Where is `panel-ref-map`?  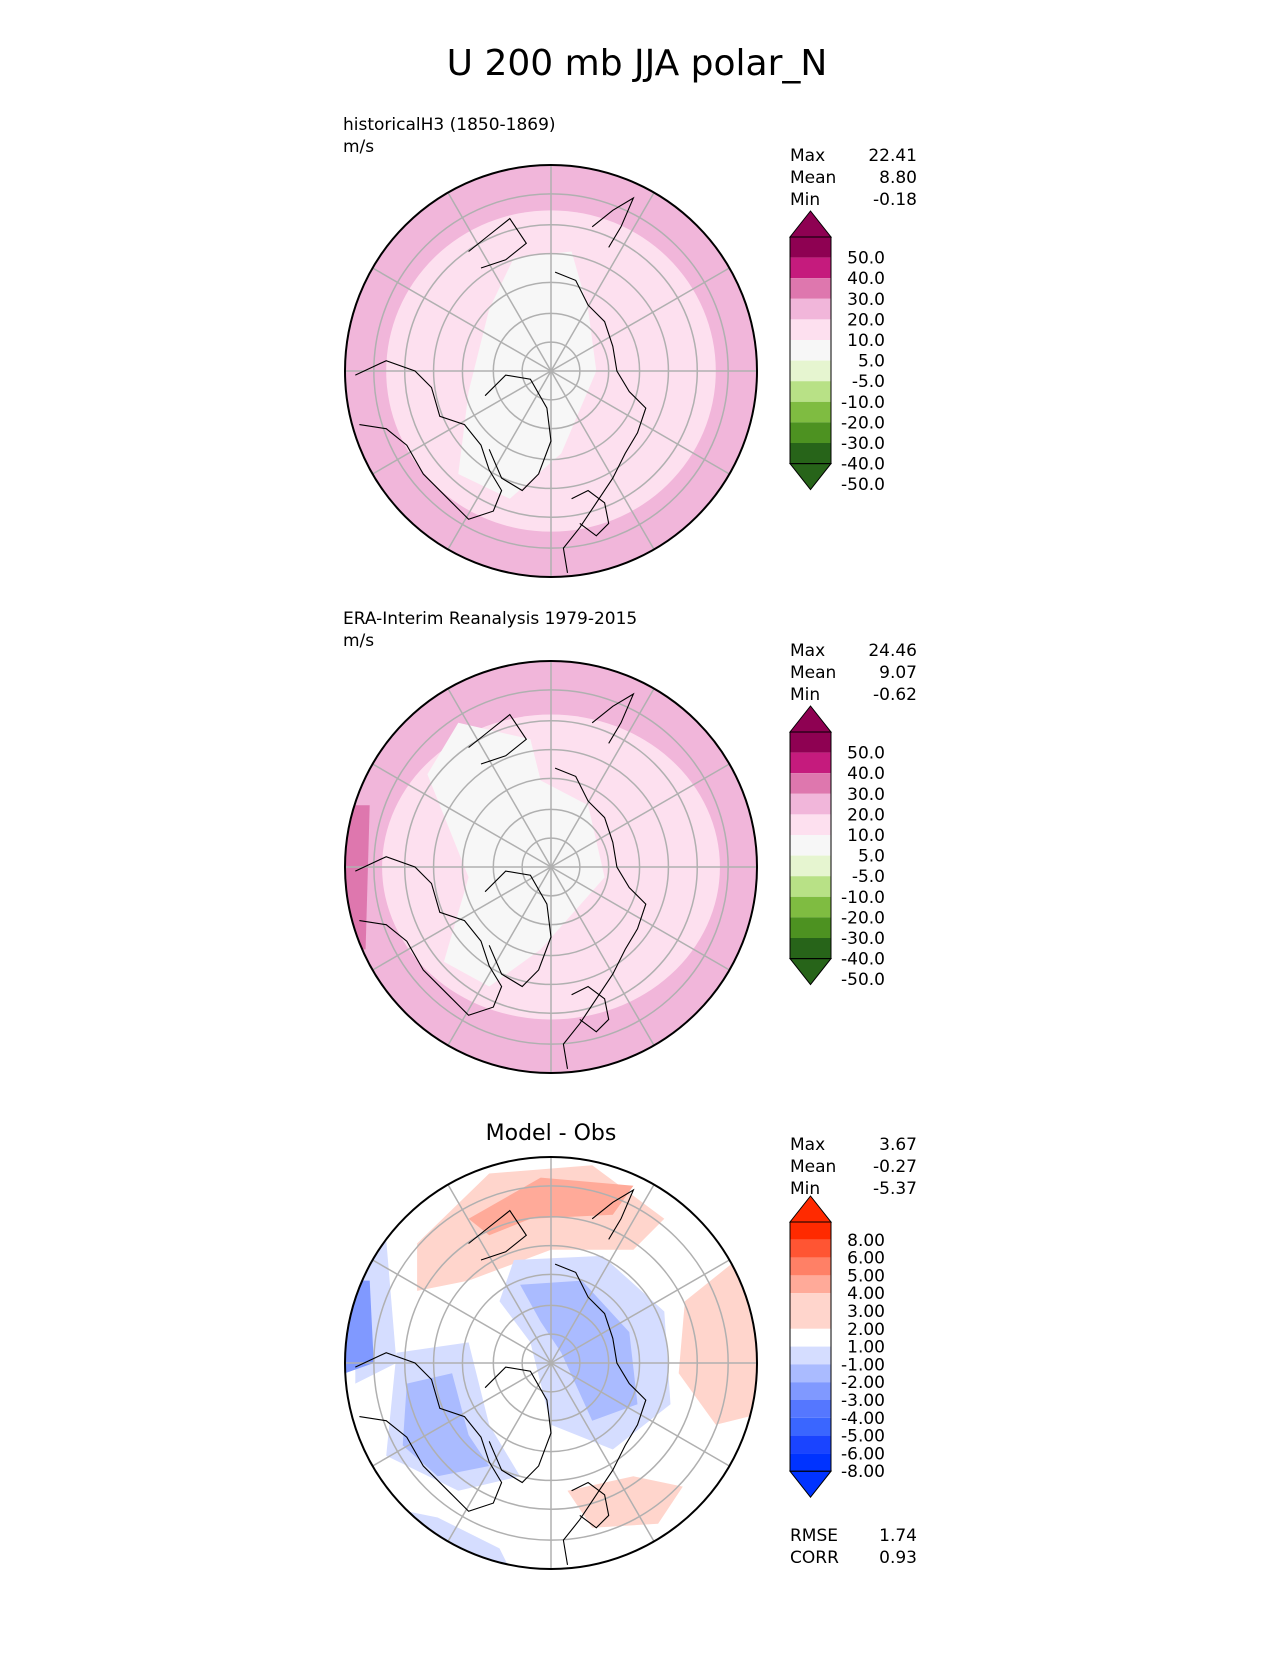 panel-ref-map is located at coordinates (551, 867).